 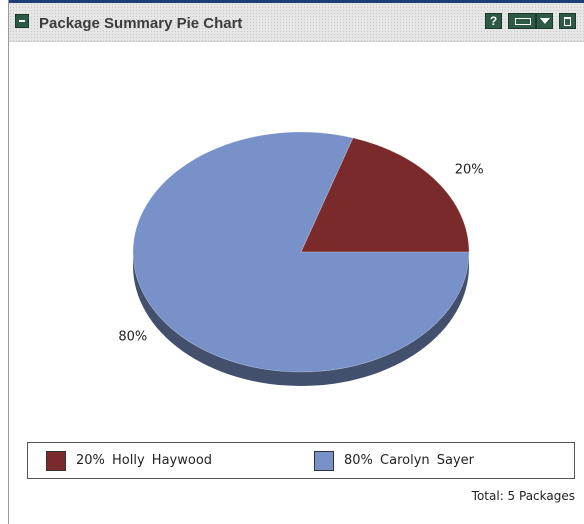 I want to click on total-packages: Total: 5 Packages, so click(x=523, y=496).